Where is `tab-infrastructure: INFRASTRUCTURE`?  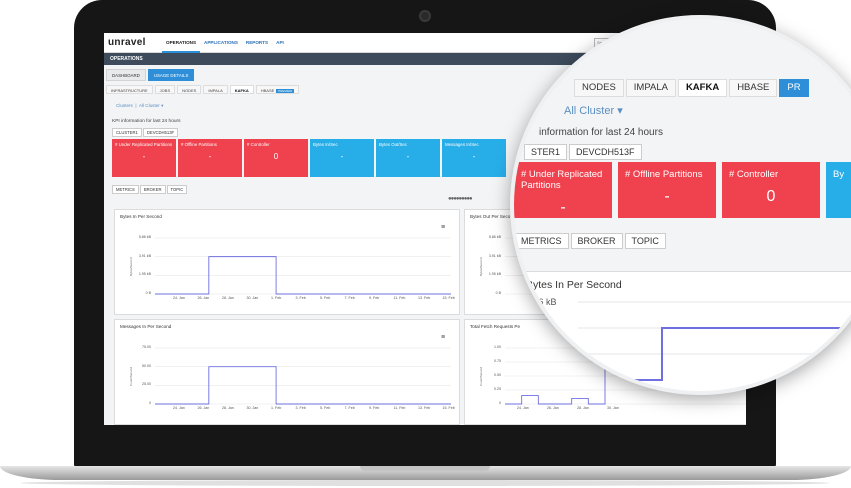 tab-infrastructure: INFRASTRUCTURE is located at coordinates (129, 89).